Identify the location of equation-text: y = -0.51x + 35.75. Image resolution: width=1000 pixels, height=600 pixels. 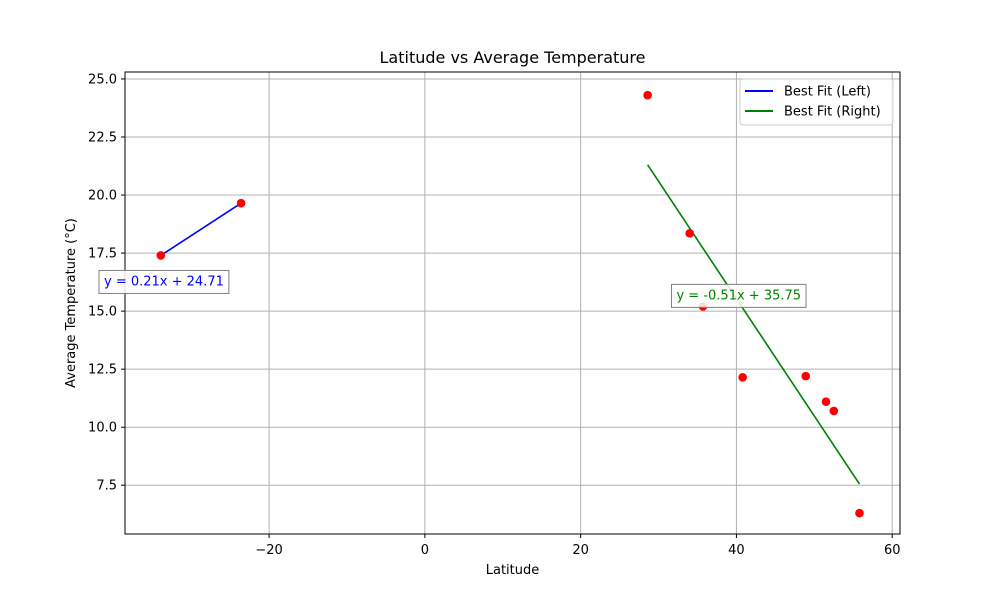
(738, 295).